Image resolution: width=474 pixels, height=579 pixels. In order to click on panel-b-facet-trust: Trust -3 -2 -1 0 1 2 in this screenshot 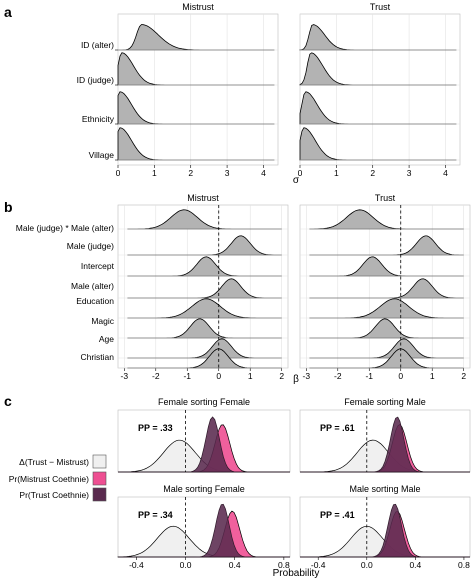, I will do `click(385, 287)`.